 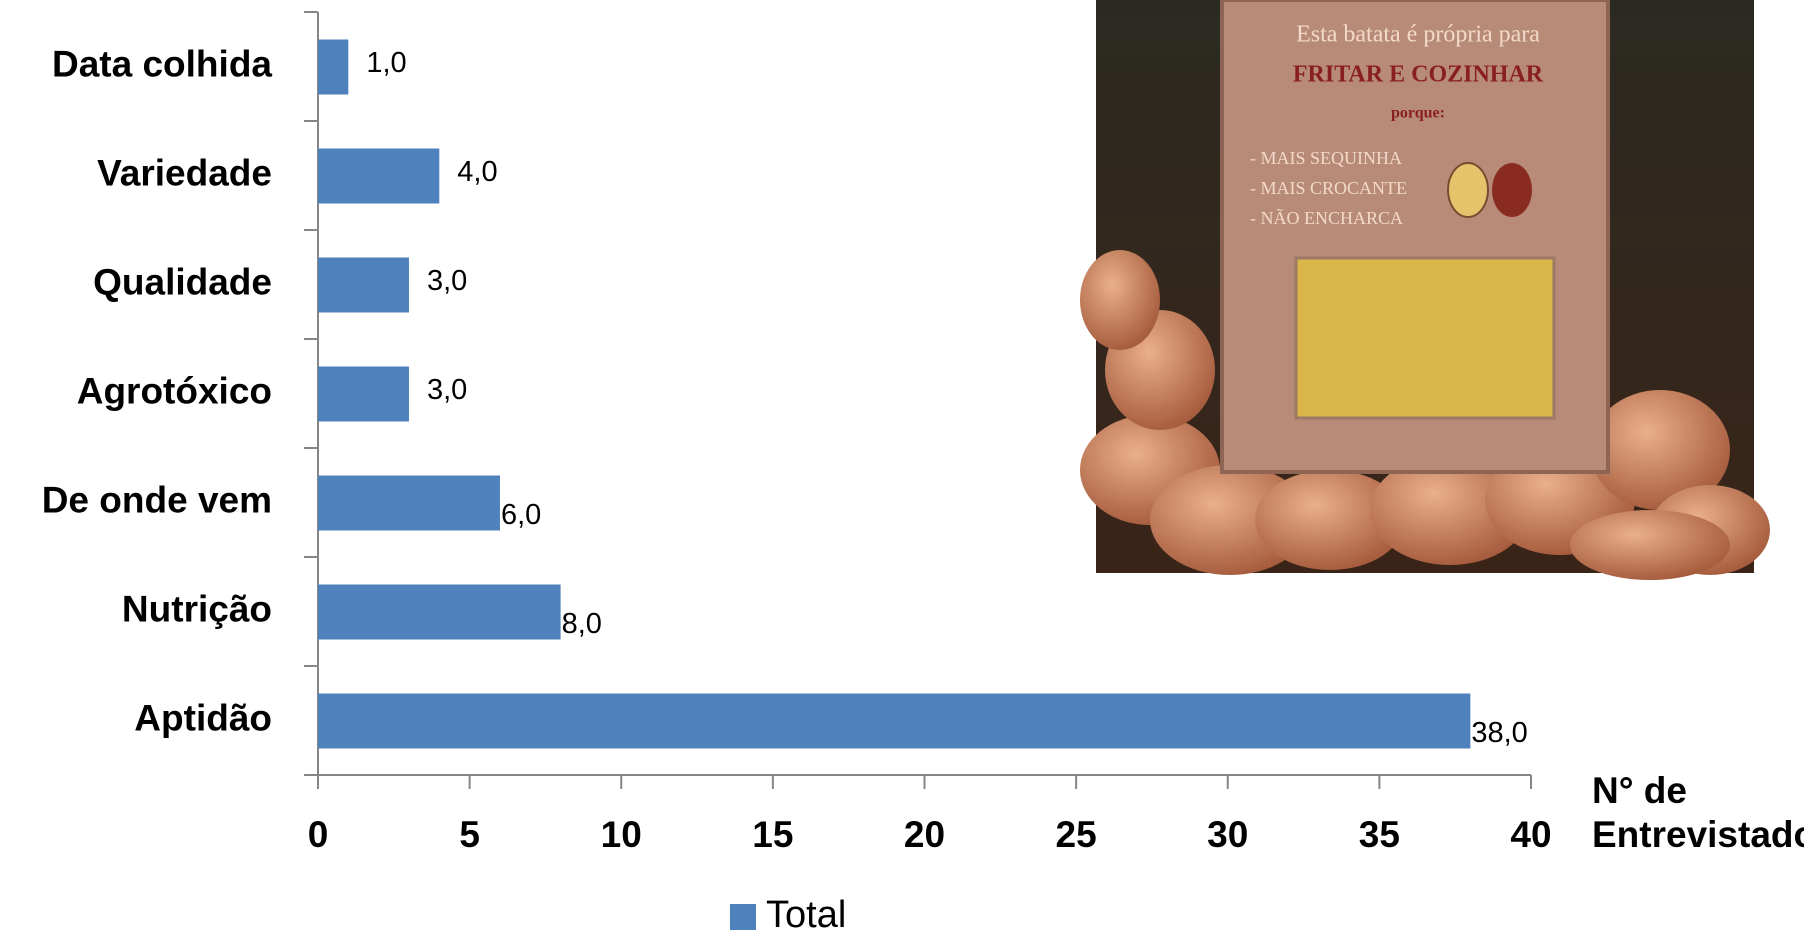 I want to click on y-tick-label: De onde vem, so click(x=157, y=499).